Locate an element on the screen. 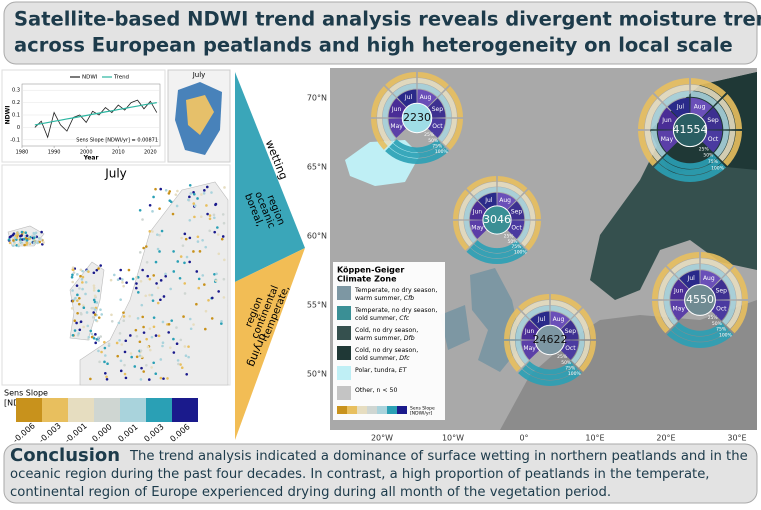 The width and height of the screenshot is (761, 510). koppen-code: Cfc is located at coordinates (404, 318).